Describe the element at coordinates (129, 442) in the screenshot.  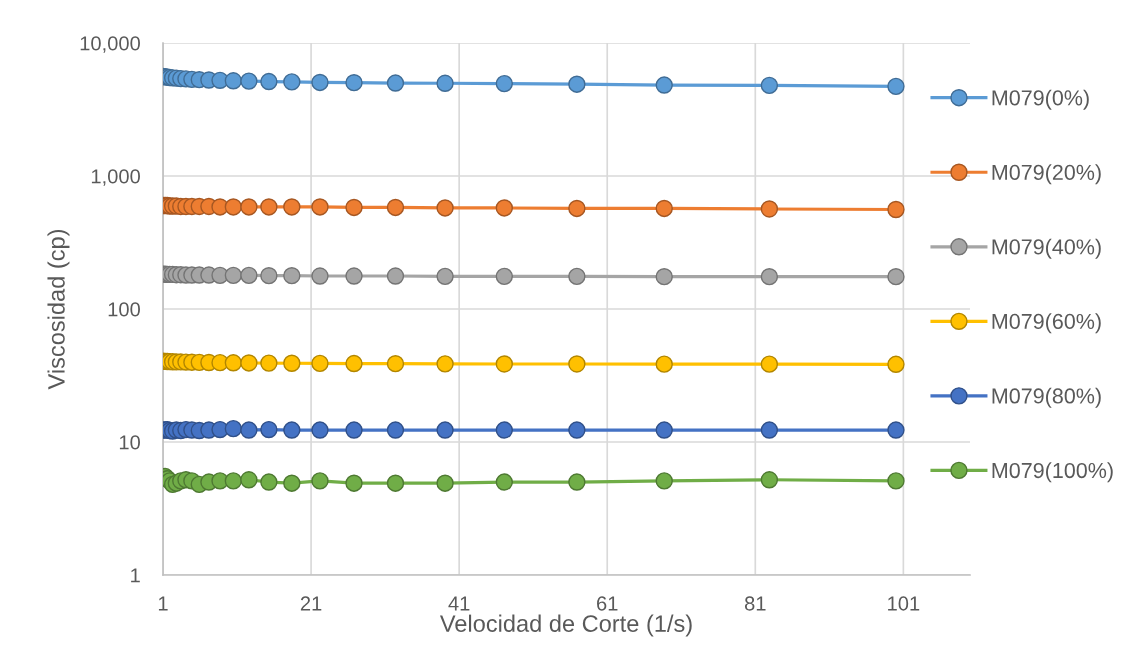
I see `y-tick-label: 10` at that location.